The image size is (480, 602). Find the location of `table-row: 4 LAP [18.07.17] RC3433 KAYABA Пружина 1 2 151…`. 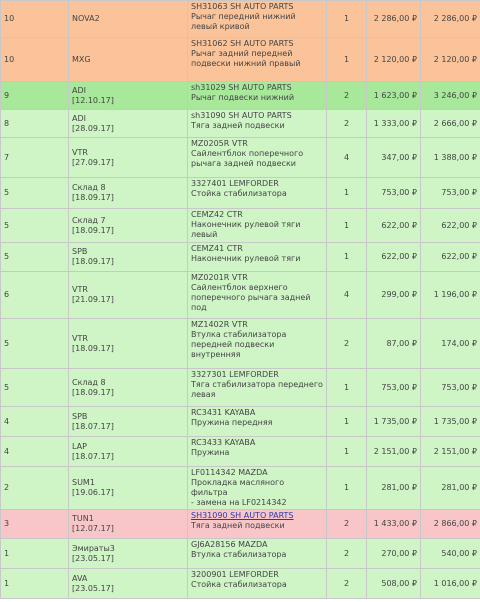

table-row: 4 LAP [18.07.17] RC3433 KAYABA Пружина 1 2 151… is located at coordinates (240, 451).